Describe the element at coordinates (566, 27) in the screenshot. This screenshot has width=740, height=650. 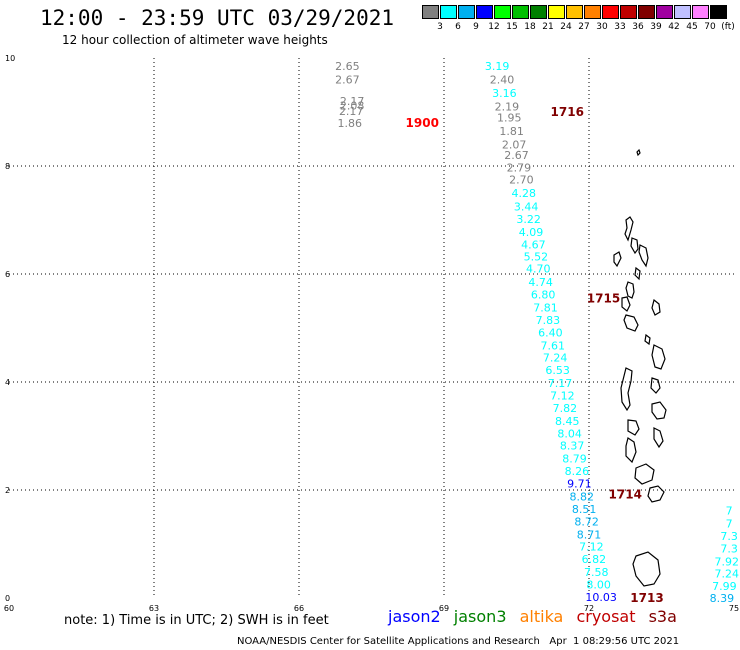
I see `legend-label: 24` at that location.